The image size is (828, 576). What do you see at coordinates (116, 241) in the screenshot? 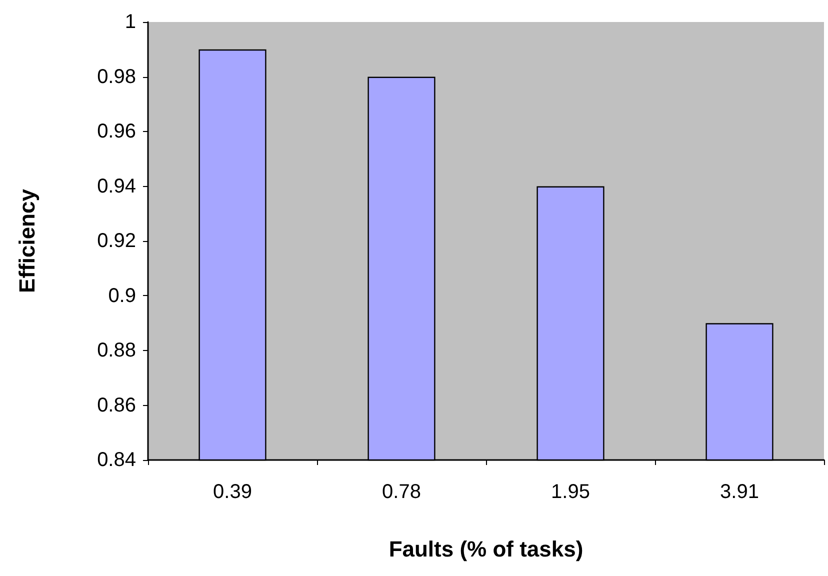
I see `y-tick-label: 0.92` at bounding box center [116, 241].